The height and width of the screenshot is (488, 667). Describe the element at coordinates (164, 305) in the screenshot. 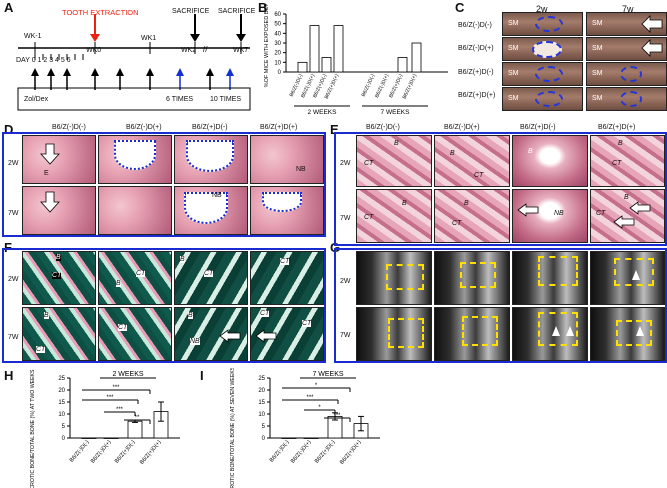

I see `panel-f-frame` at that location.